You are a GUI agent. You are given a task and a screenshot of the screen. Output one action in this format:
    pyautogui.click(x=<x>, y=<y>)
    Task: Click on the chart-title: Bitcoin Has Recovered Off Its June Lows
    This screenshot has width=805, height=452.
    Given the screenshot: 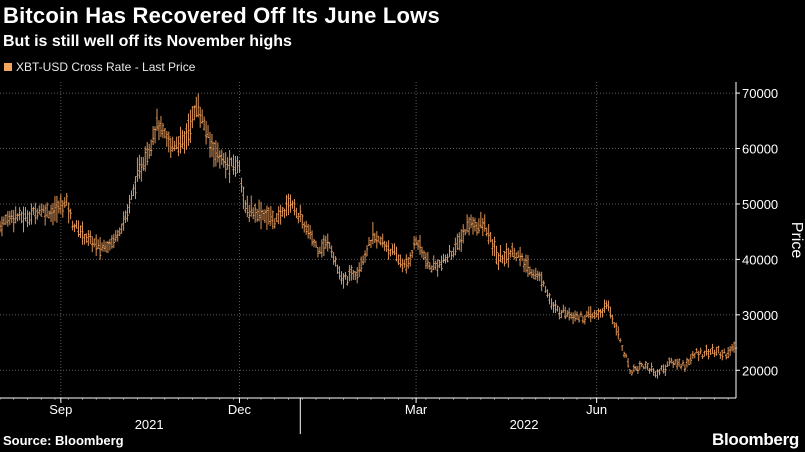 What is the action you would take?
    pyautogui.click(x=221, y=15)
    